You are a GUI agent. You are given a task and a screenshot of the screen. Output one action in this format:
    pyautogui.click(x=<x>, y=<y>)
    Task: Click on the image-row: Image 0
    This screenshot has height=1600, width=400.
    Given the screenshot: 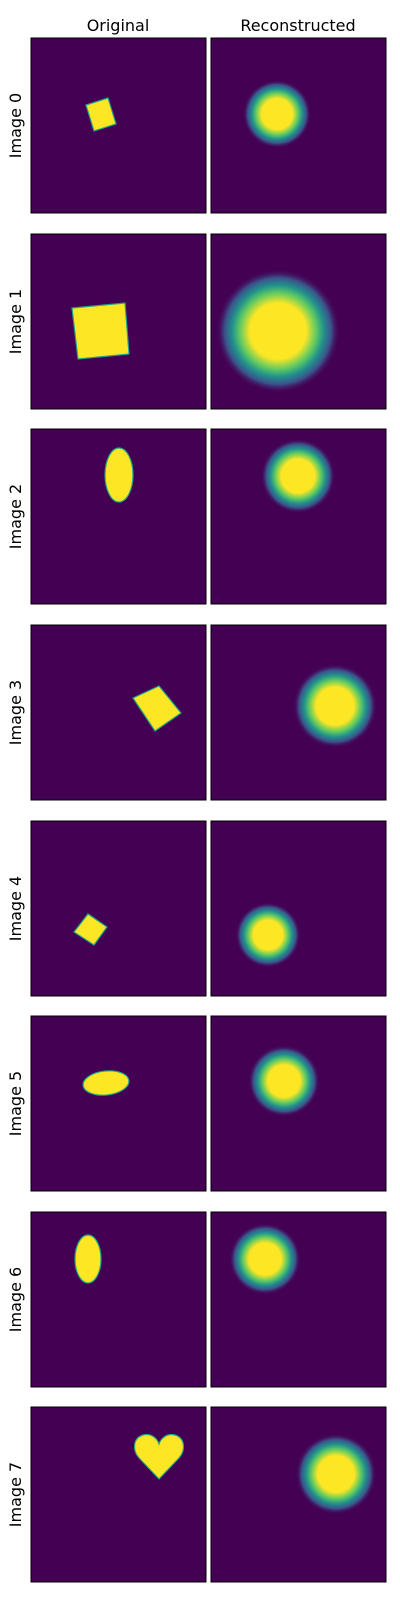 What is the action you would take?
    pyautogui.click(x=196, y=125)
    